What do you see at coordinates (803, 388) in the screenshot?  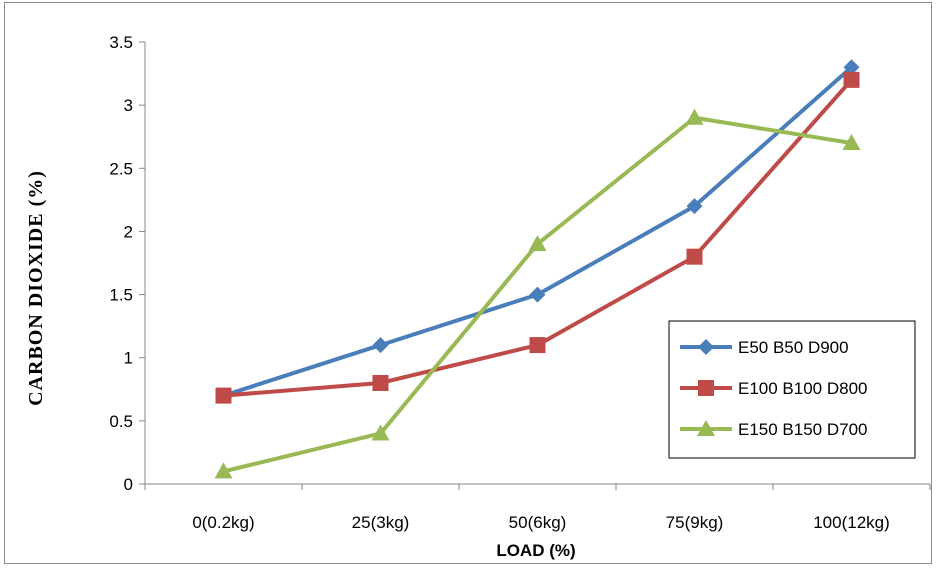 I see `legend-label: E100 B100 D800` at bounding box center [803, 388].